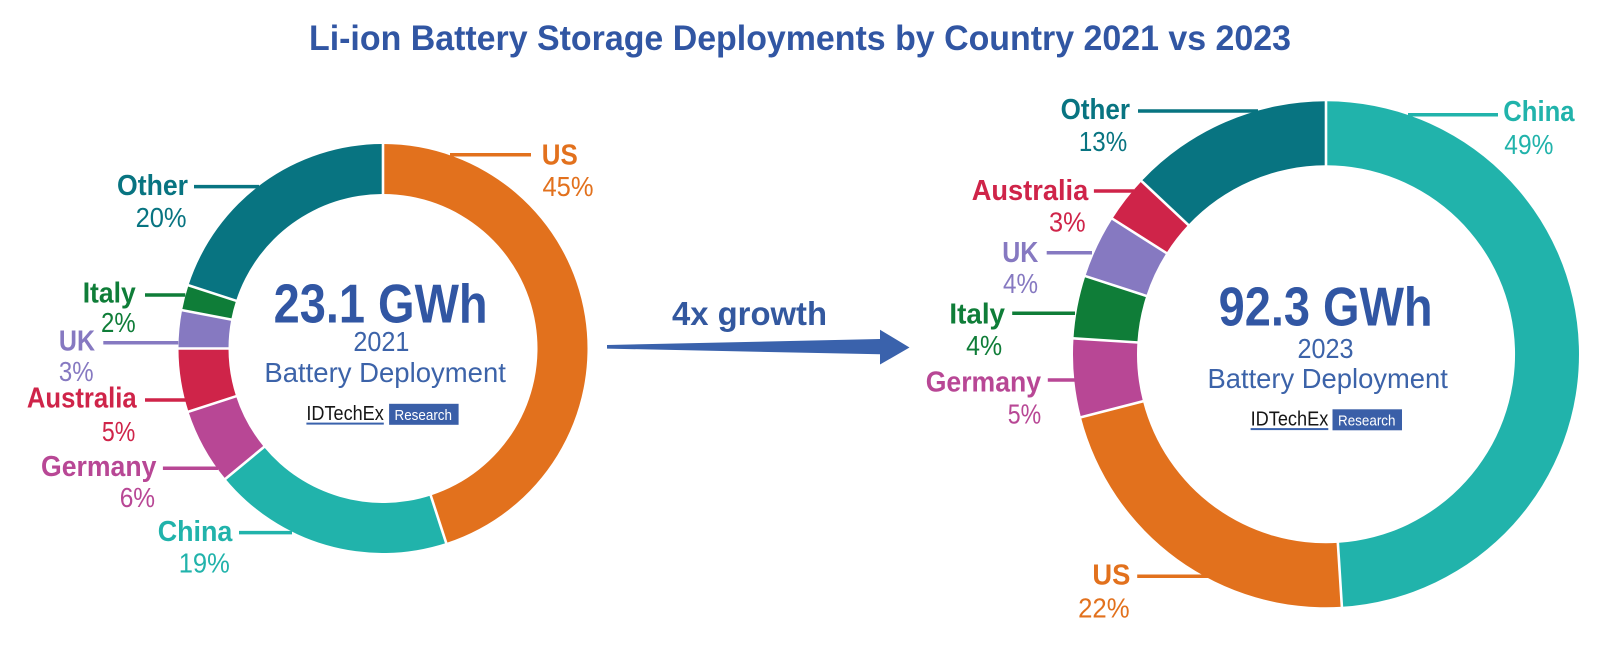 This screenshot has width=1600, height=648. Describe the element at coordinates (204, 562) in the screenshot. I see `svg-text: 19%` at that location.